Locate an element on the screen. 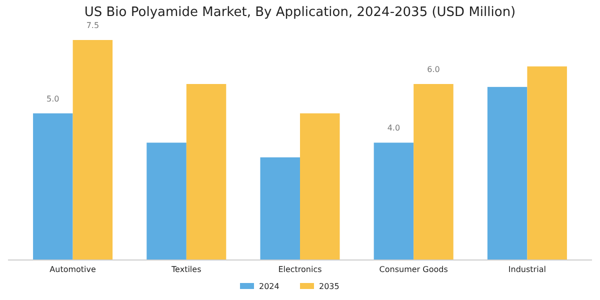  x-tick-label: Electronics is located at coordinates (300, 269).